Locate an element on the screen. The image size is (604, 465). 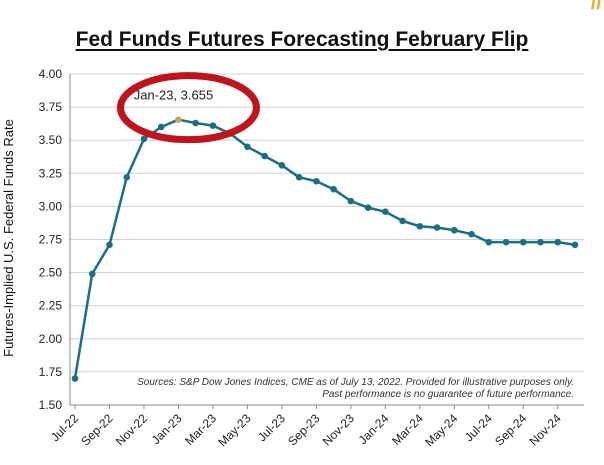
x-tick-label: Sep-24 is located at coordinates (510, 429).